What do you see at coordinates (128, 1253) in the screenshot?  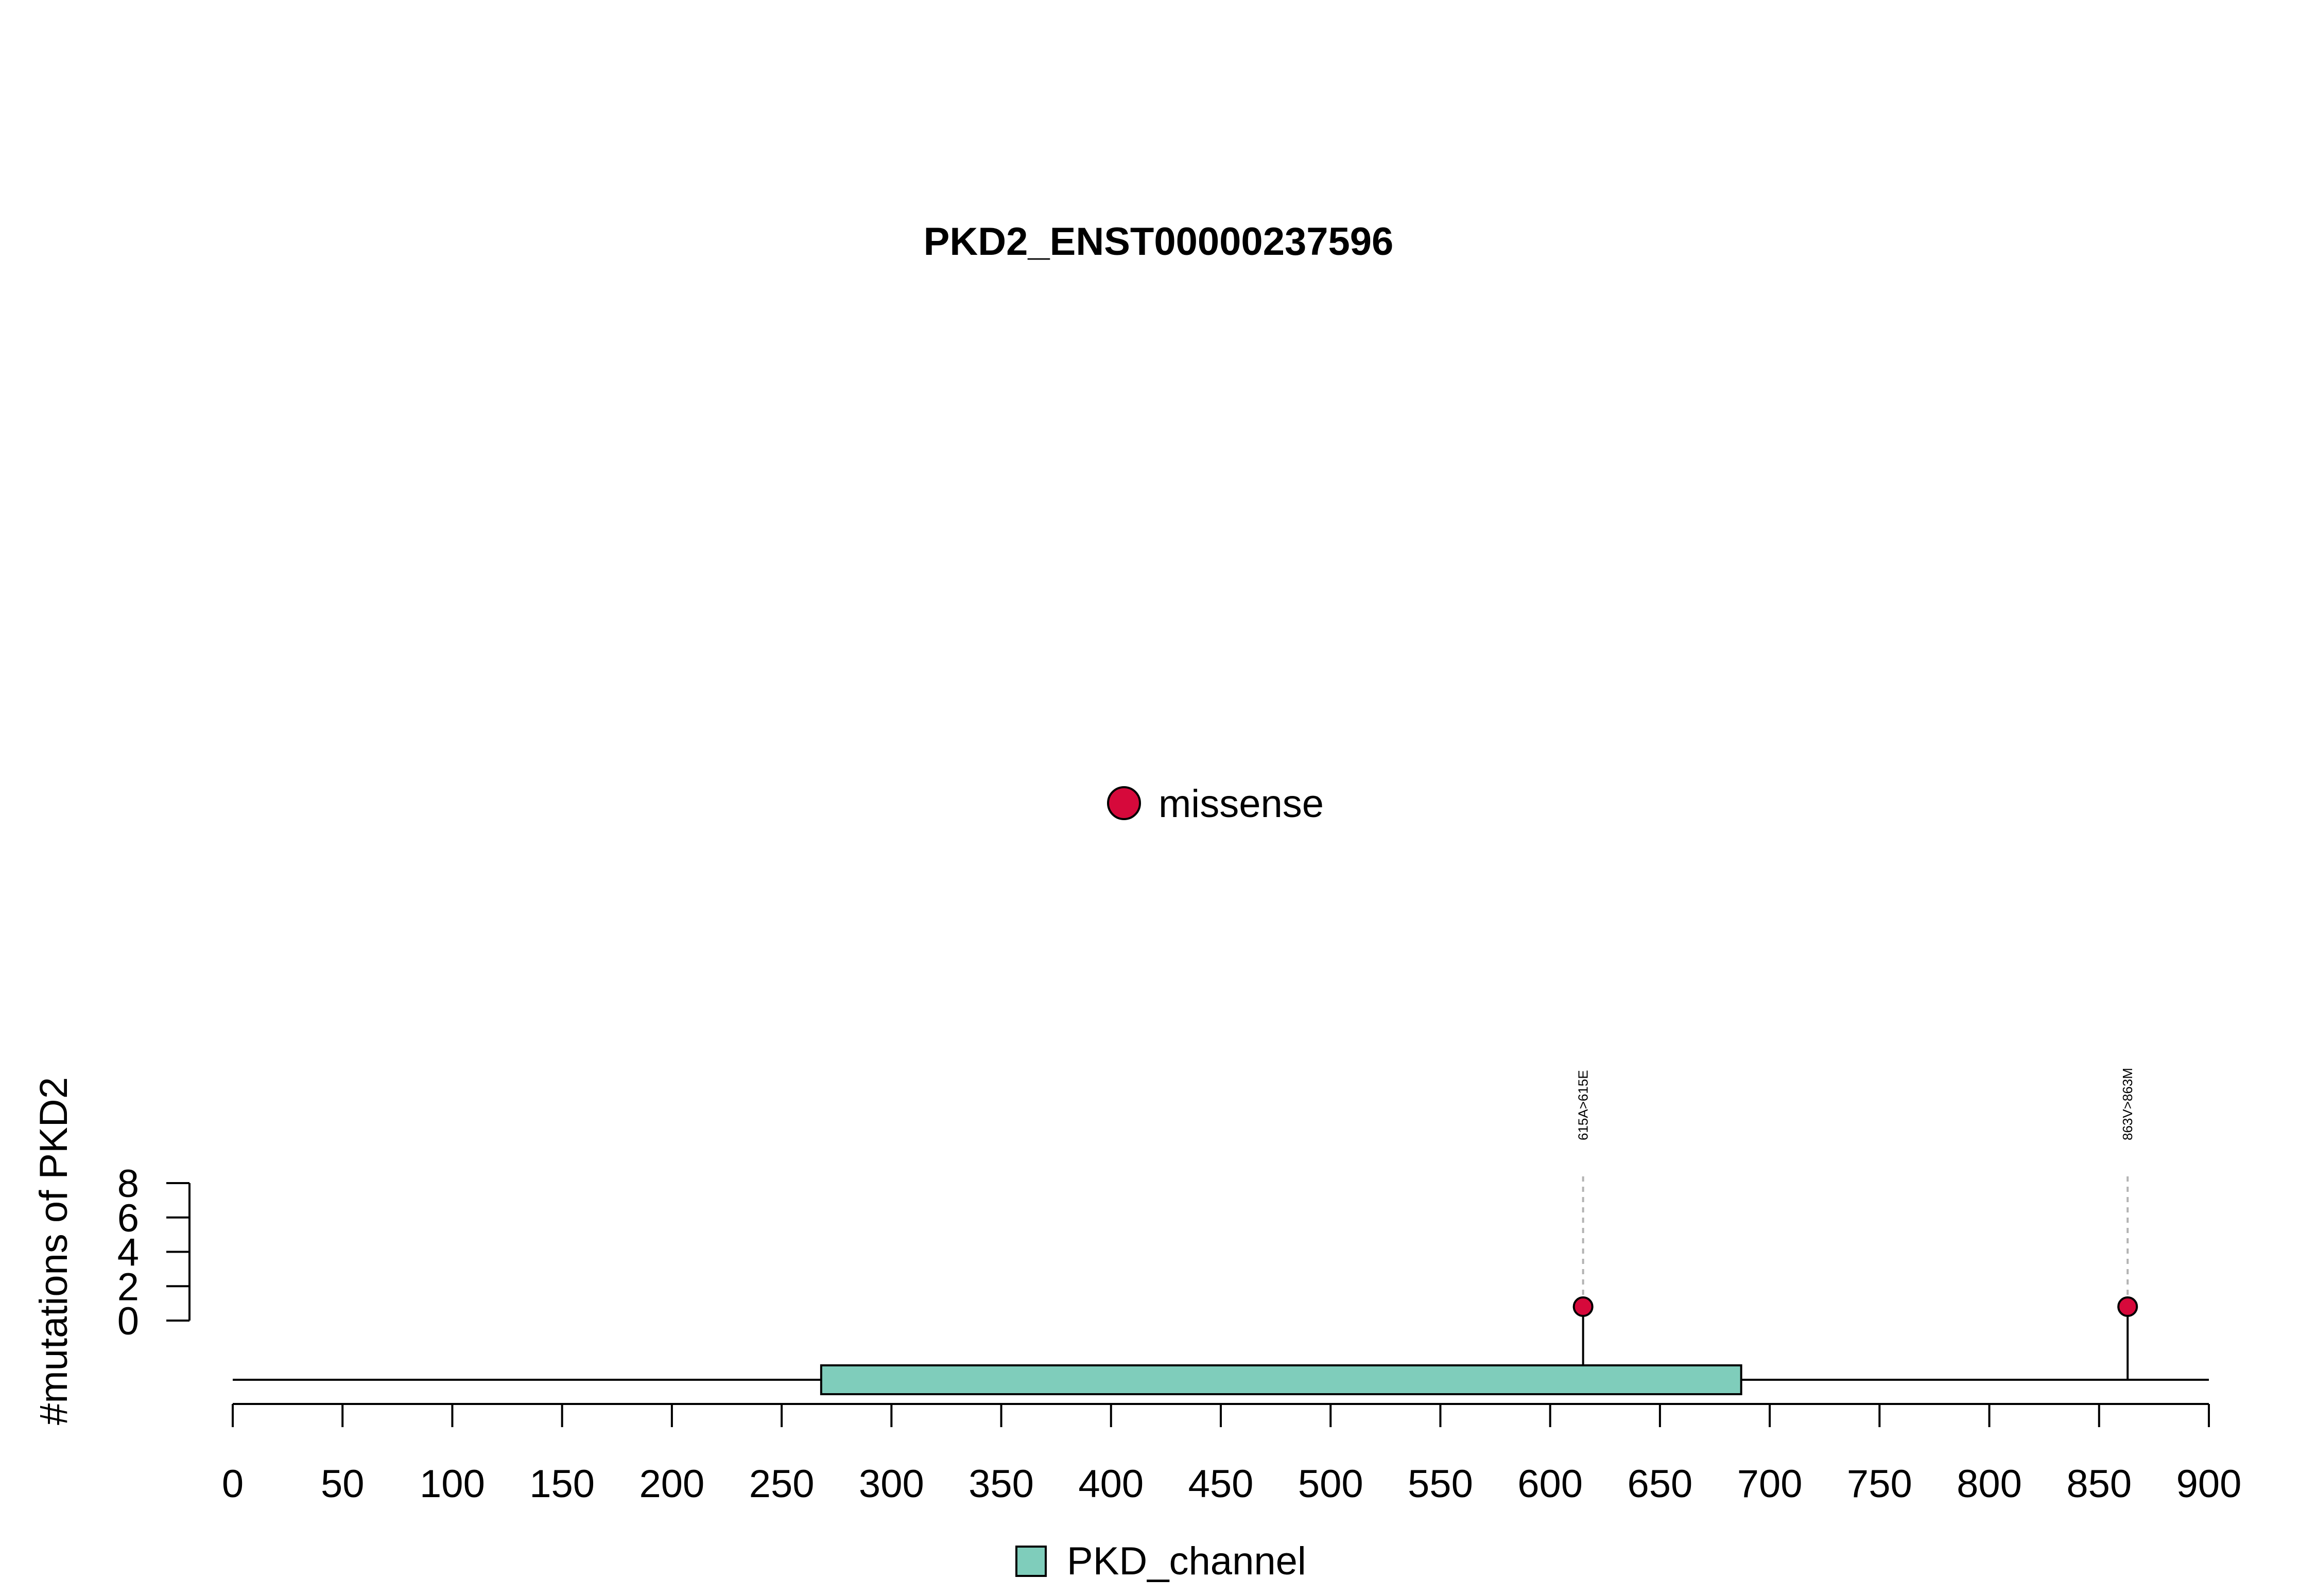 I see `y-tick-label: 4` at bounding box center [128, 1253].